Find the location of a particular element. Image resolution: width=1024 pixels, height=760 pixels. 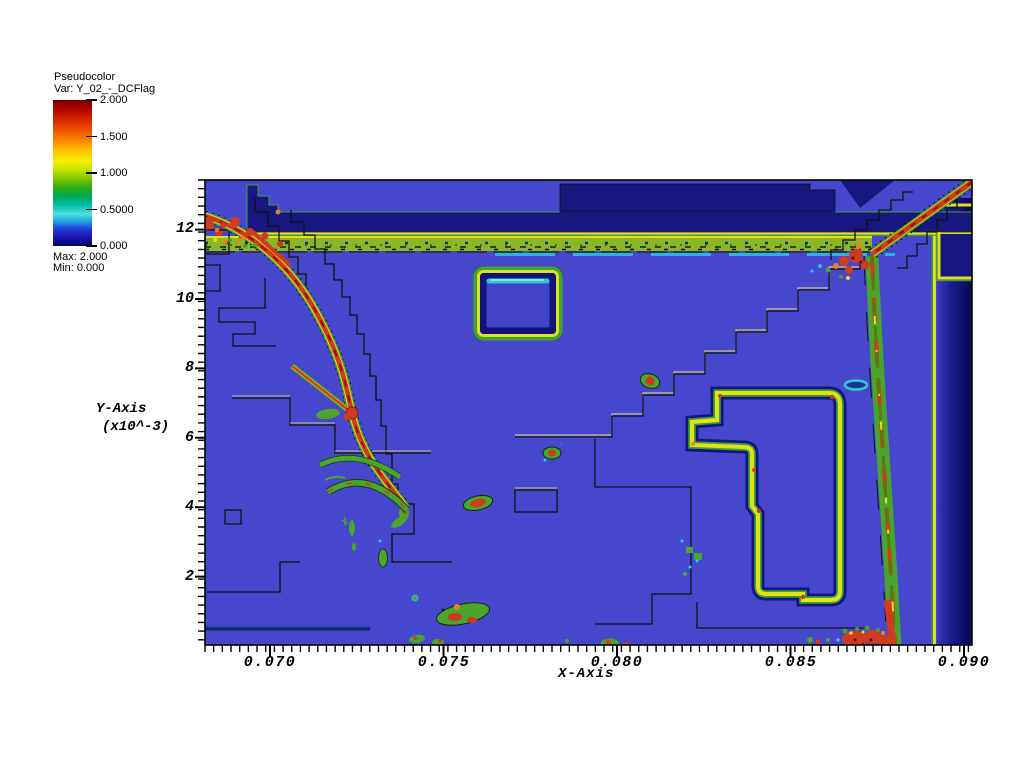

colorbar-tick-label: 1.000 is located at coordinates (114, 173).